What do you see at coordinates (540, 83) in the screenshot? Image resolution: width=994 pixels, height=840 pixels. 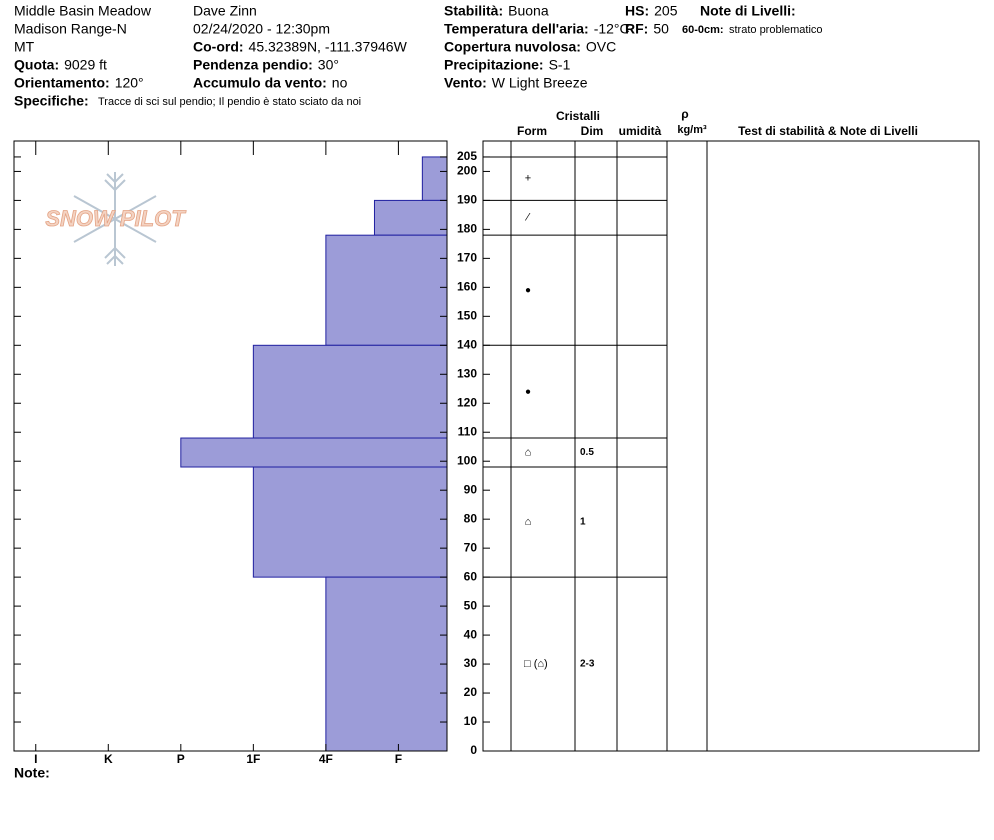 I see `field-value: W Light Breeze` at bounding box center [540, 83].